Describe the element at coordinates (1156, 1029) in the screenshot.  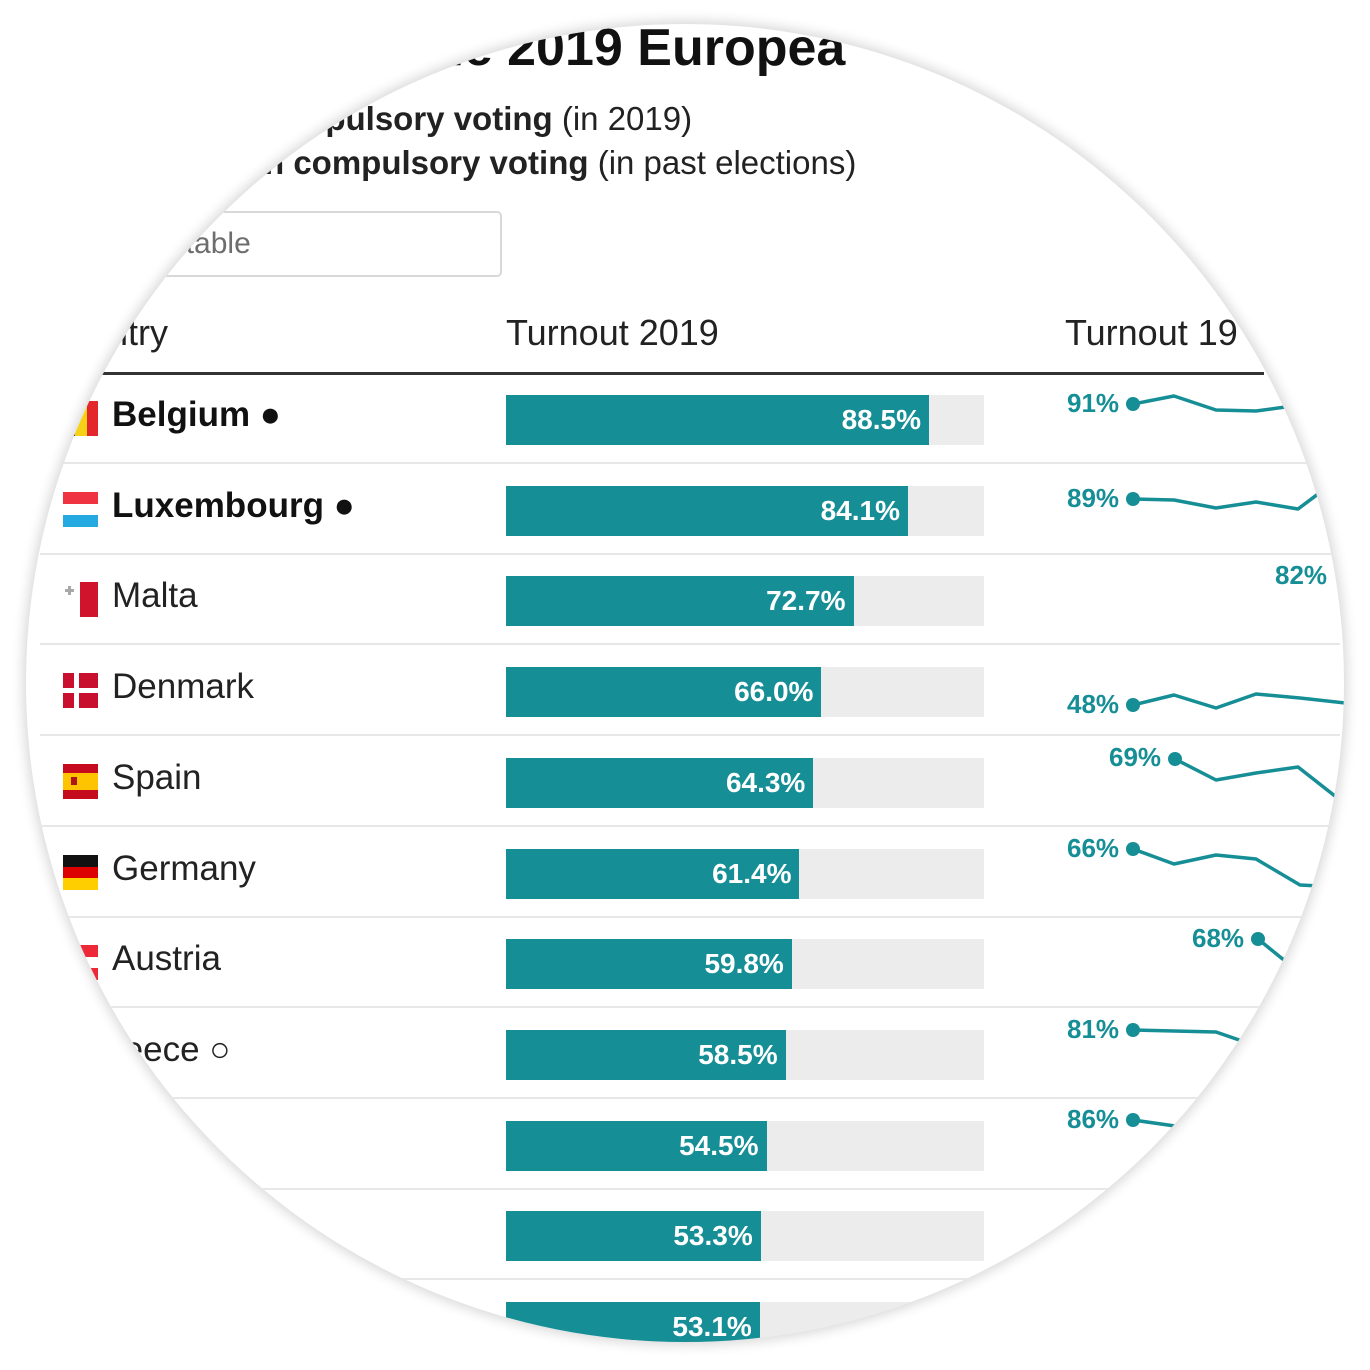
I see `turnout-sparkline: 81%` at that location.